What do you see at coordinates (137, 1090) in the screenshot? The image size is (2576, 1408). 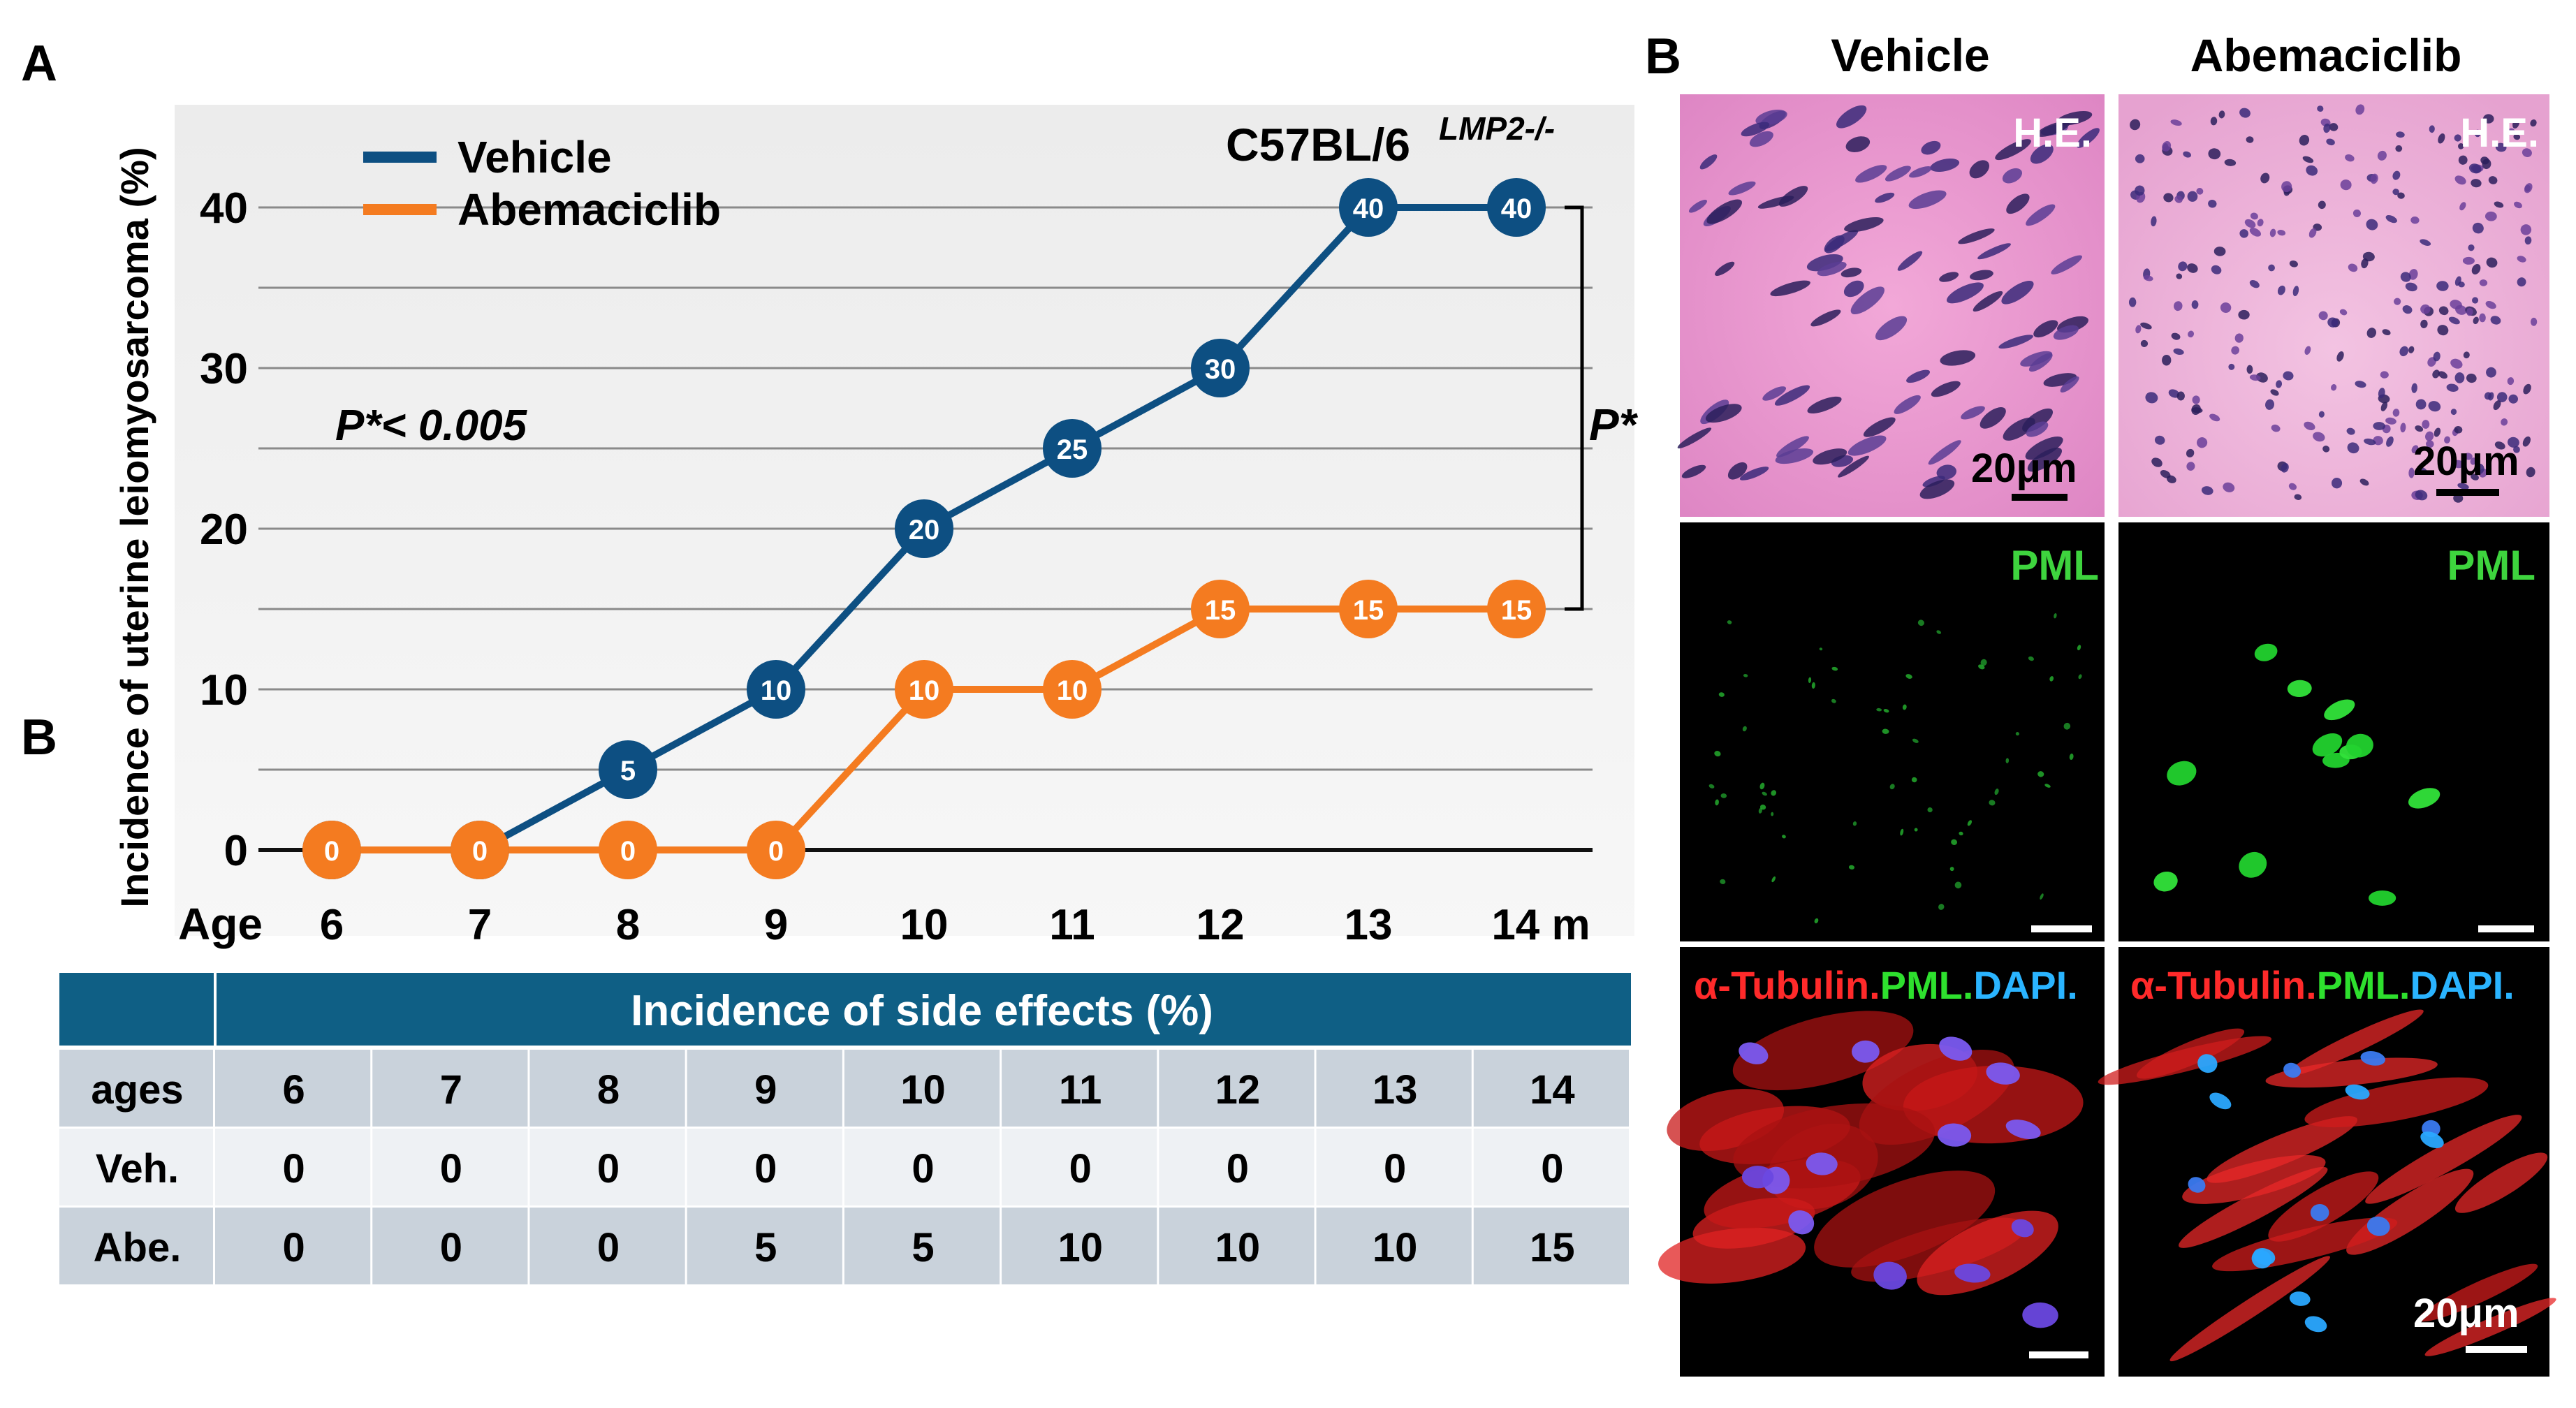 I see `table-row-label: ages` at bounding box center [137, 1090].